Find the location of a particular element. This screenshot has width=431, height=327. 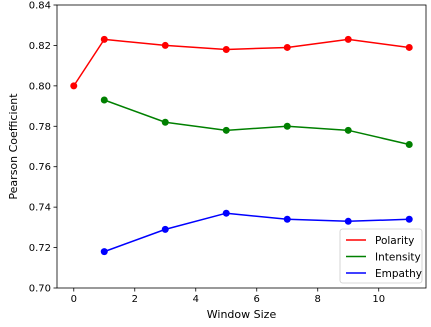

x-tick-label: 8 is located at coordinates (318, 299).